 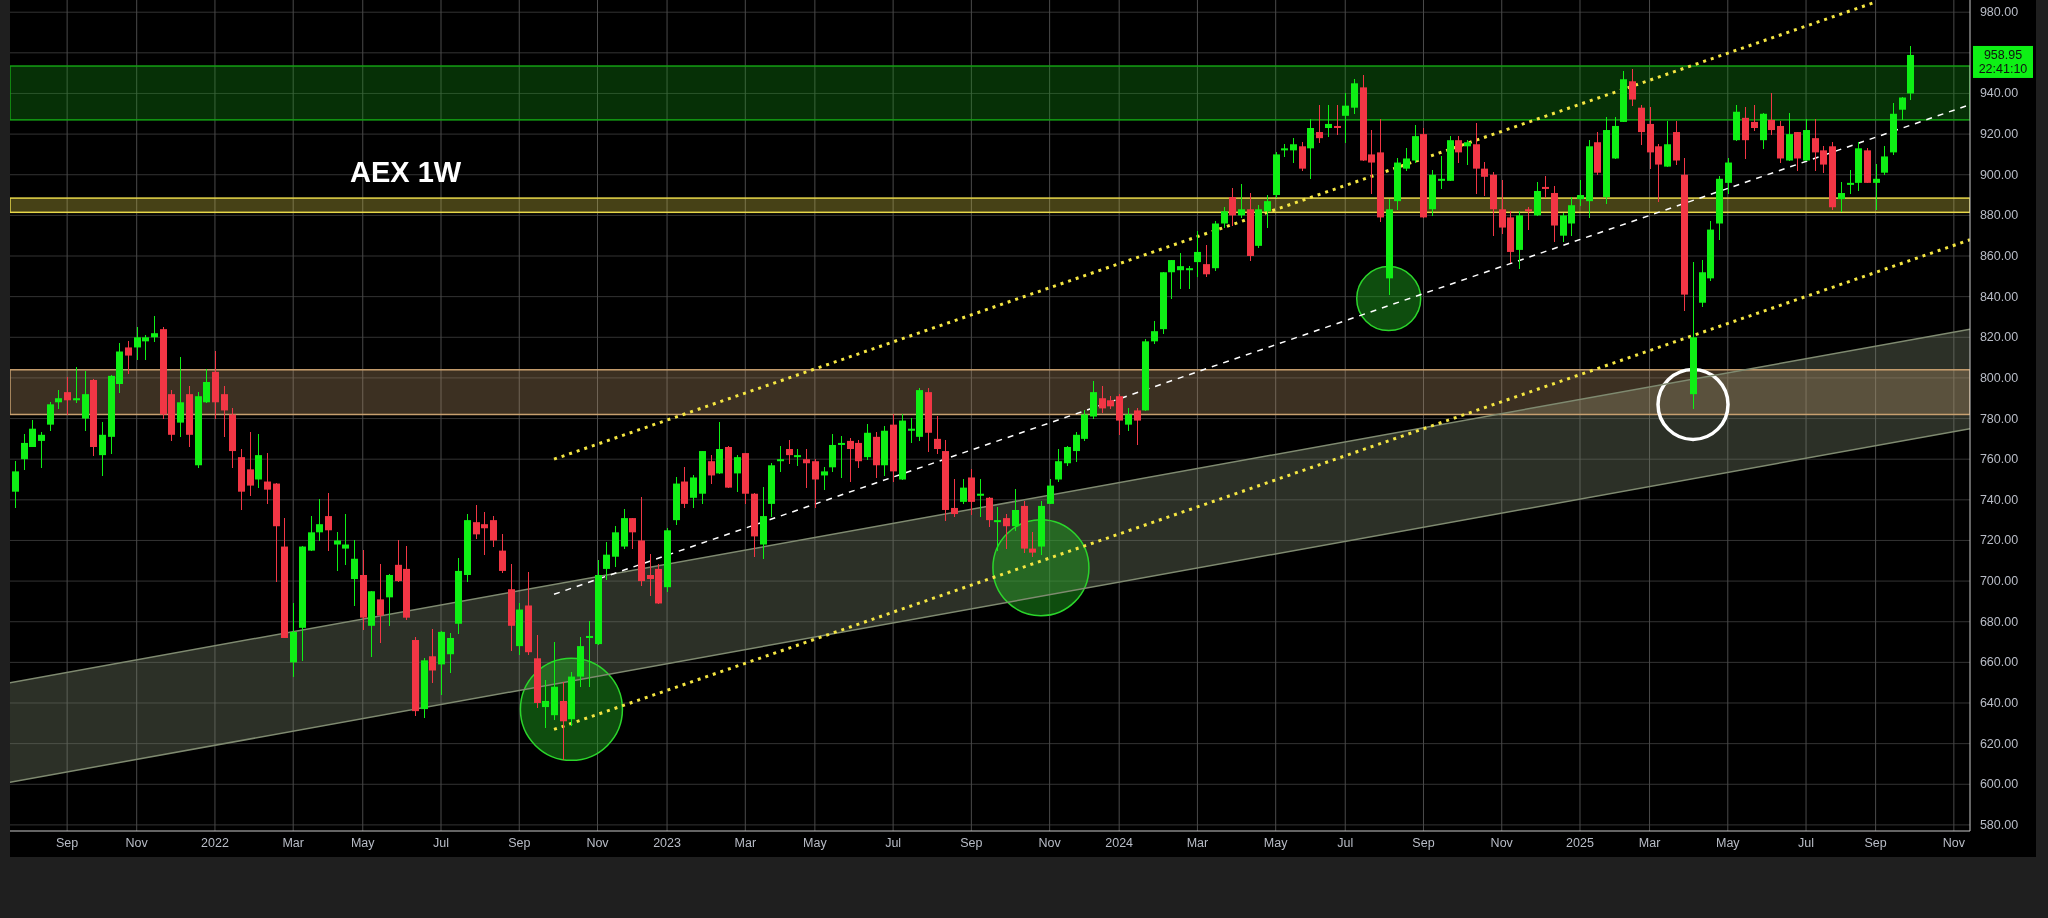 I want to click on y-tick-label: 880.00, so click(x=1999, y=215).